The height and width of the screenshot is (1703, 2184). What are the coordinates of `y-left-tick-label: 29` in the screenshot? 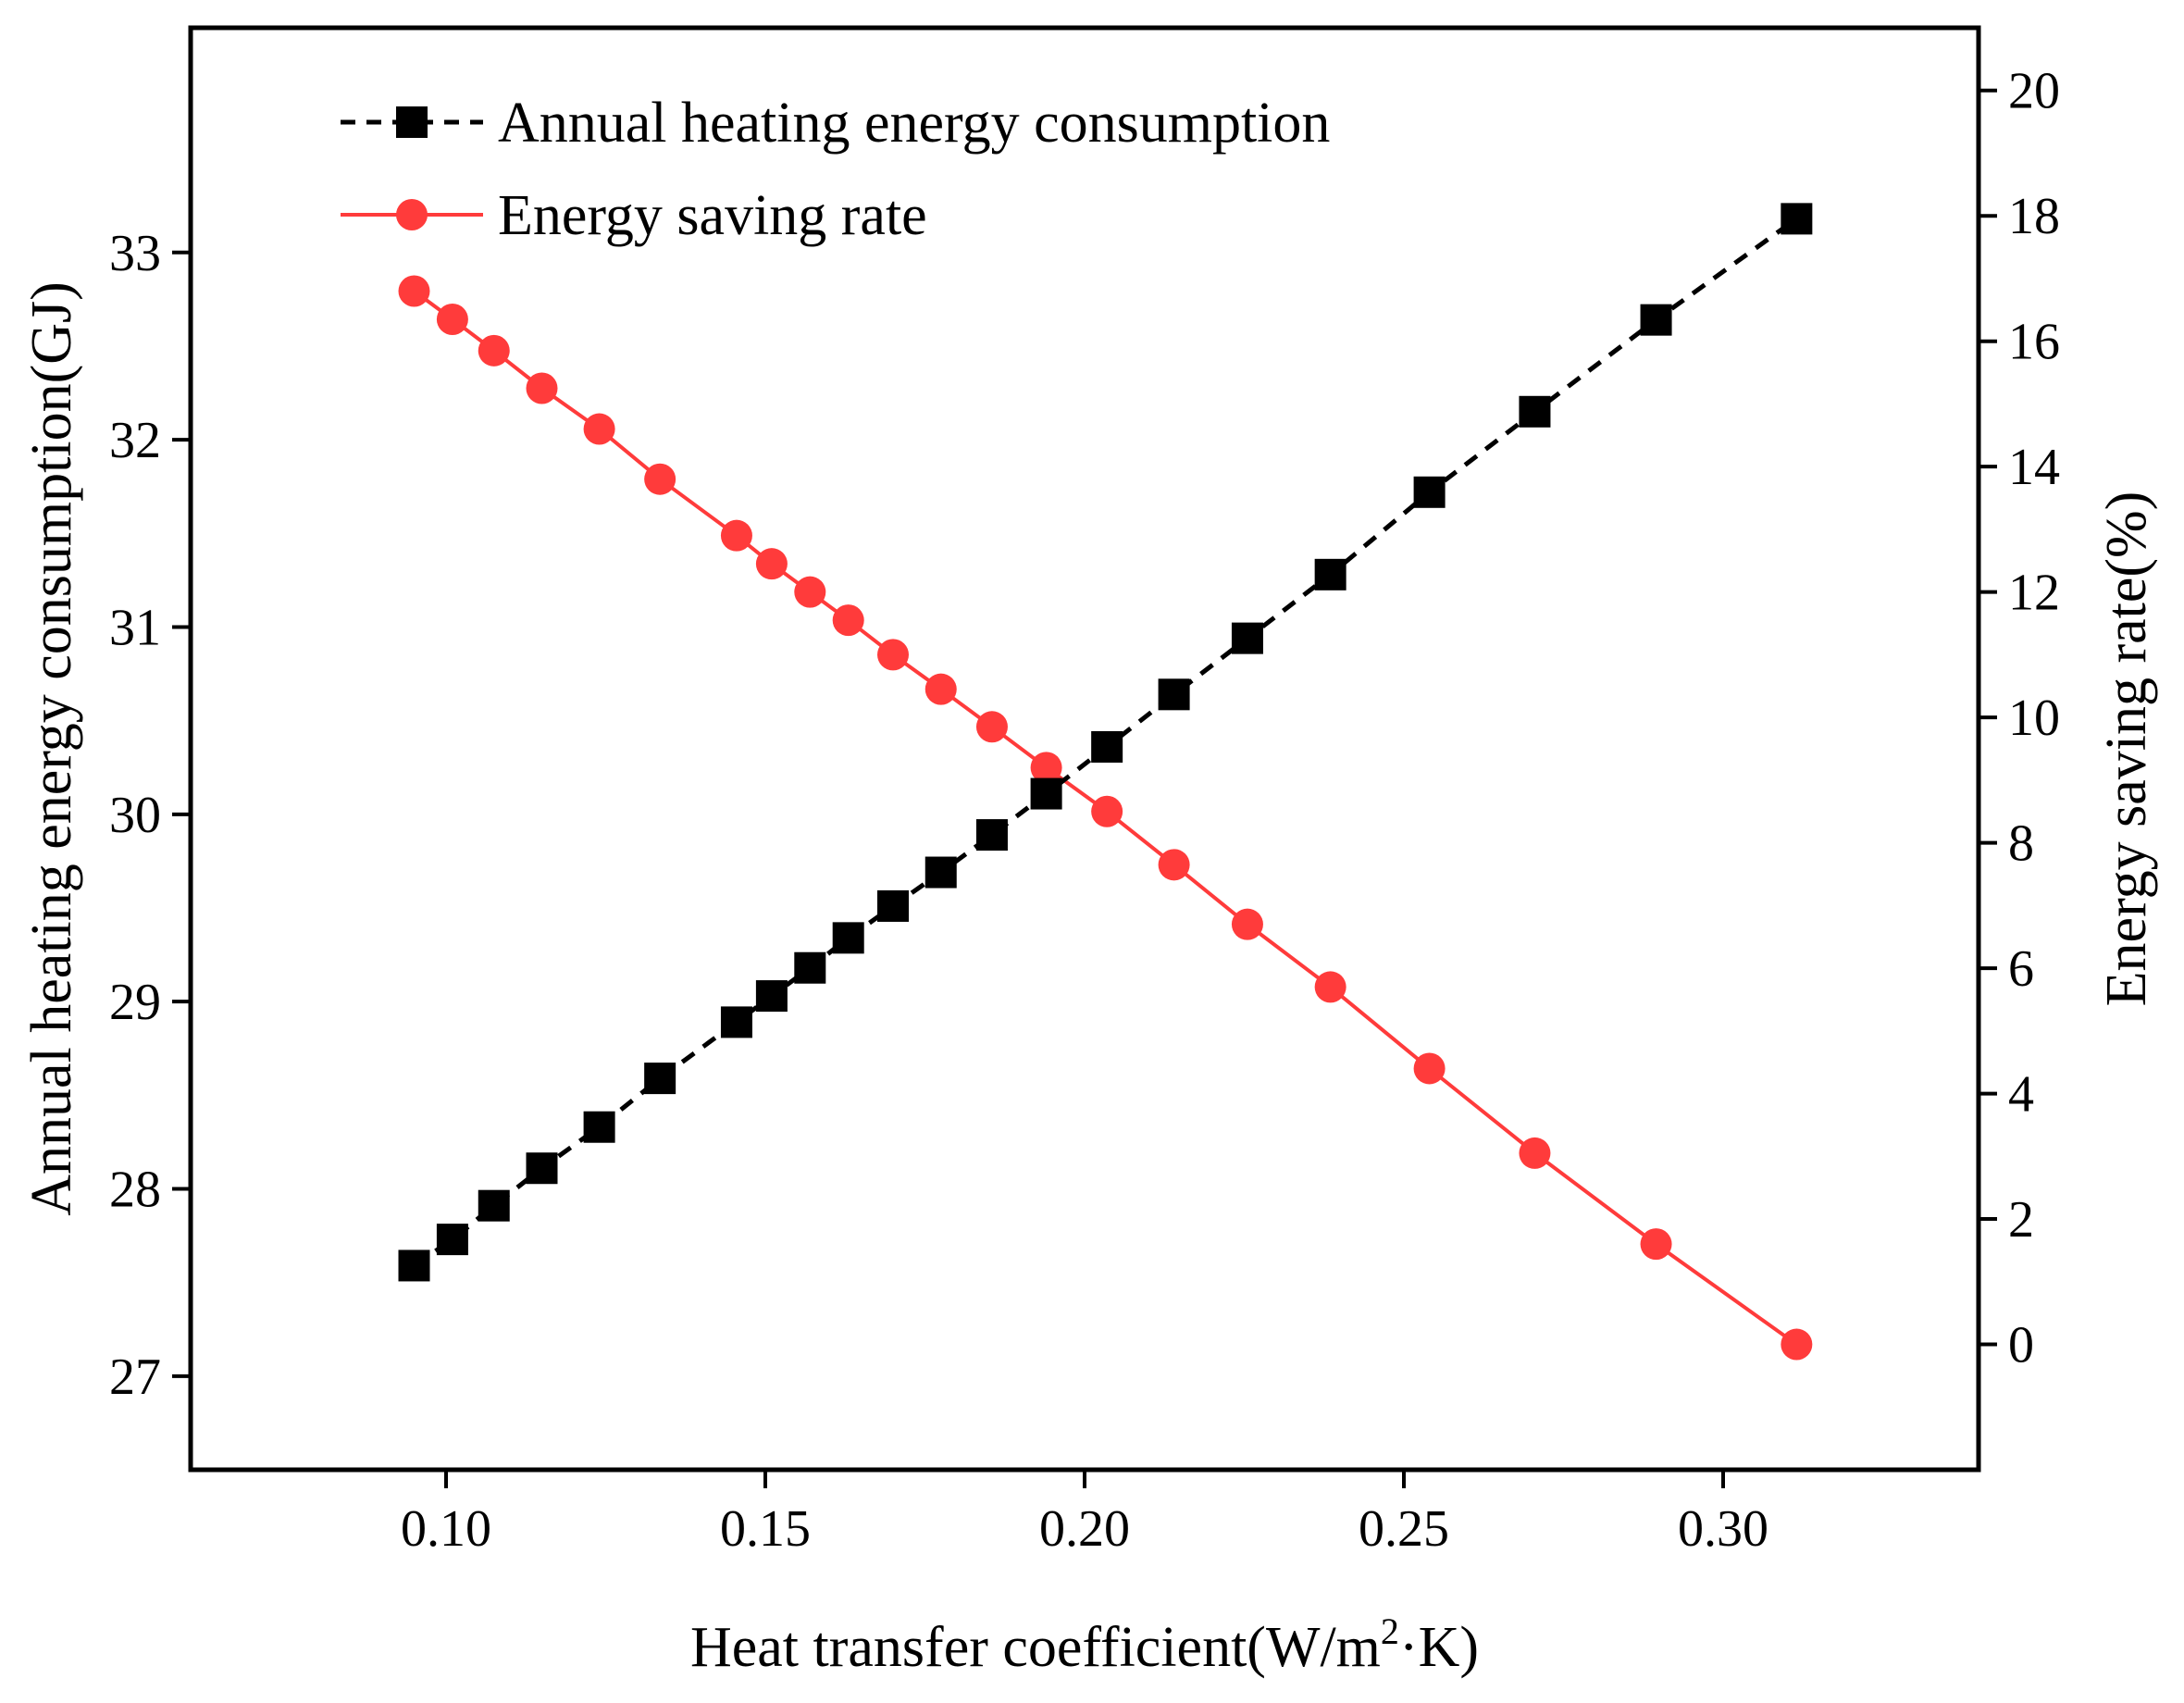 It's located at (135, 1002).